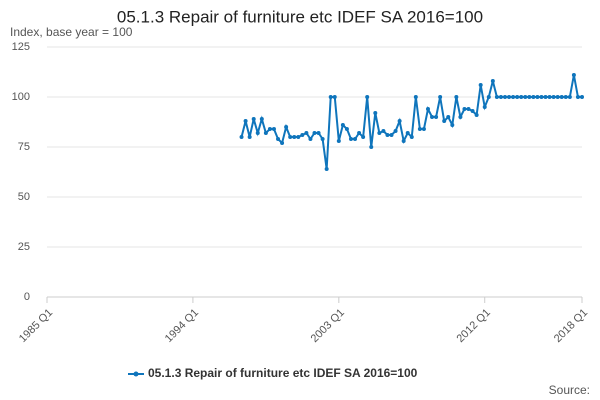 The image size is (600, 400). Describe the element at coordinates (24, 247) in the screenshot. I see `y-tick-label: 25` at that location.